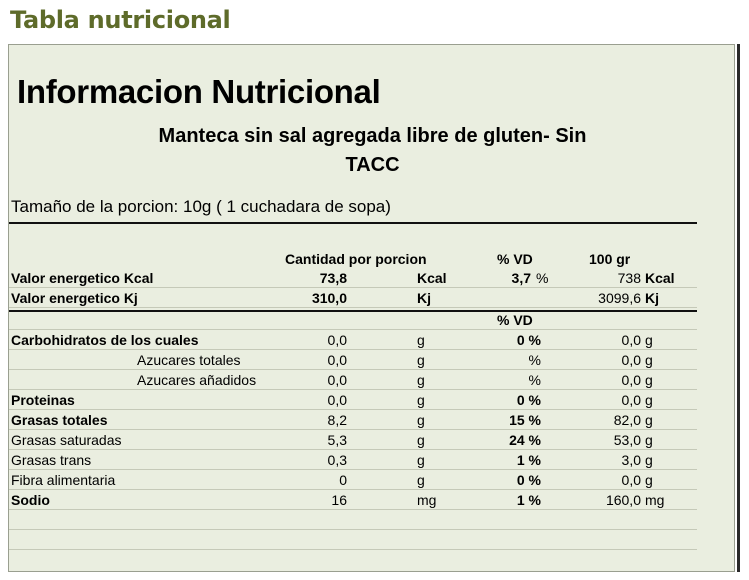 Image resolution: width=749 pixels, height=580 pixels. Describe the element at coordinates (197, 380) in the screenshot. I see `nutrient-row-name: Azucares añadidos` at that location.